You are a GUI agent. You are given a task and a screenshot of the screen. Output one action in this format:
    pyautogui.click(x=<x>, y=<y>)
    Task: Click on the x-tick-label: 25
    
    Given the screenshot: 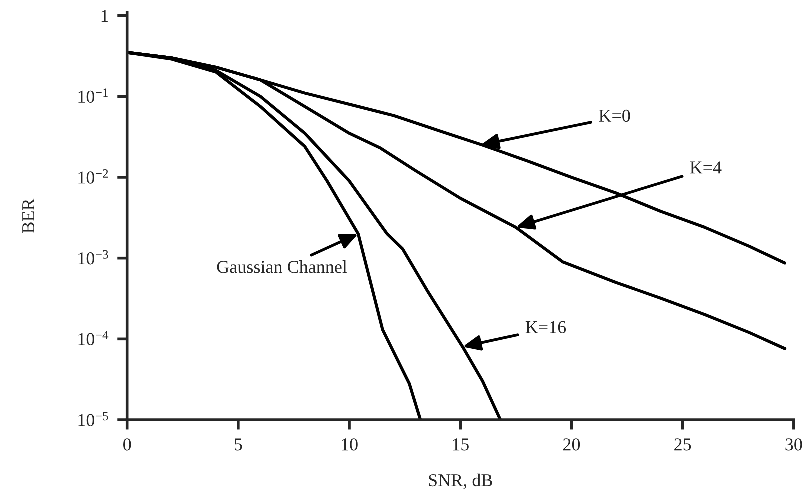 What is the action you would take?
    pyautogui.click(x=683, y=444)
    